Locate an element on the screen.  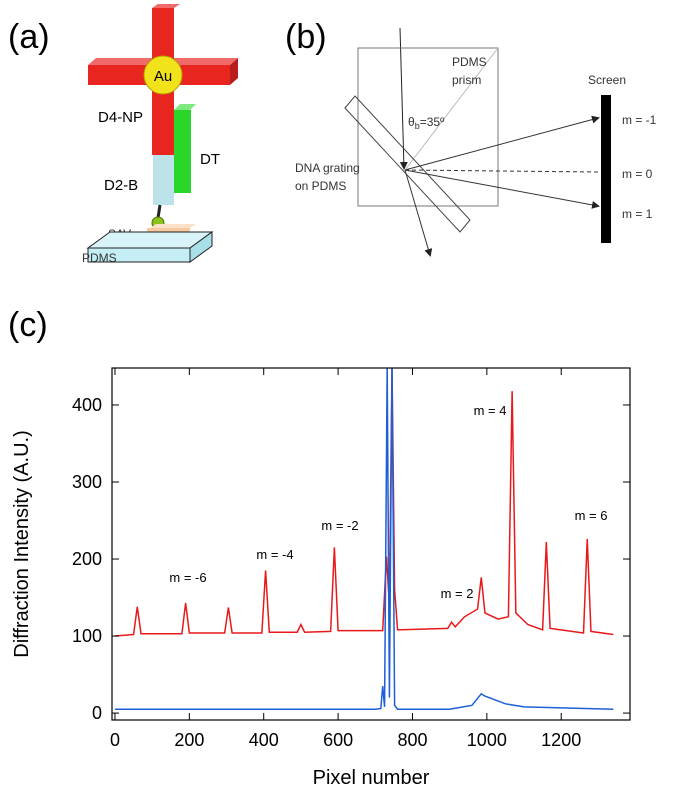
annotation: m = -4 is located at coordinates (274, 554).